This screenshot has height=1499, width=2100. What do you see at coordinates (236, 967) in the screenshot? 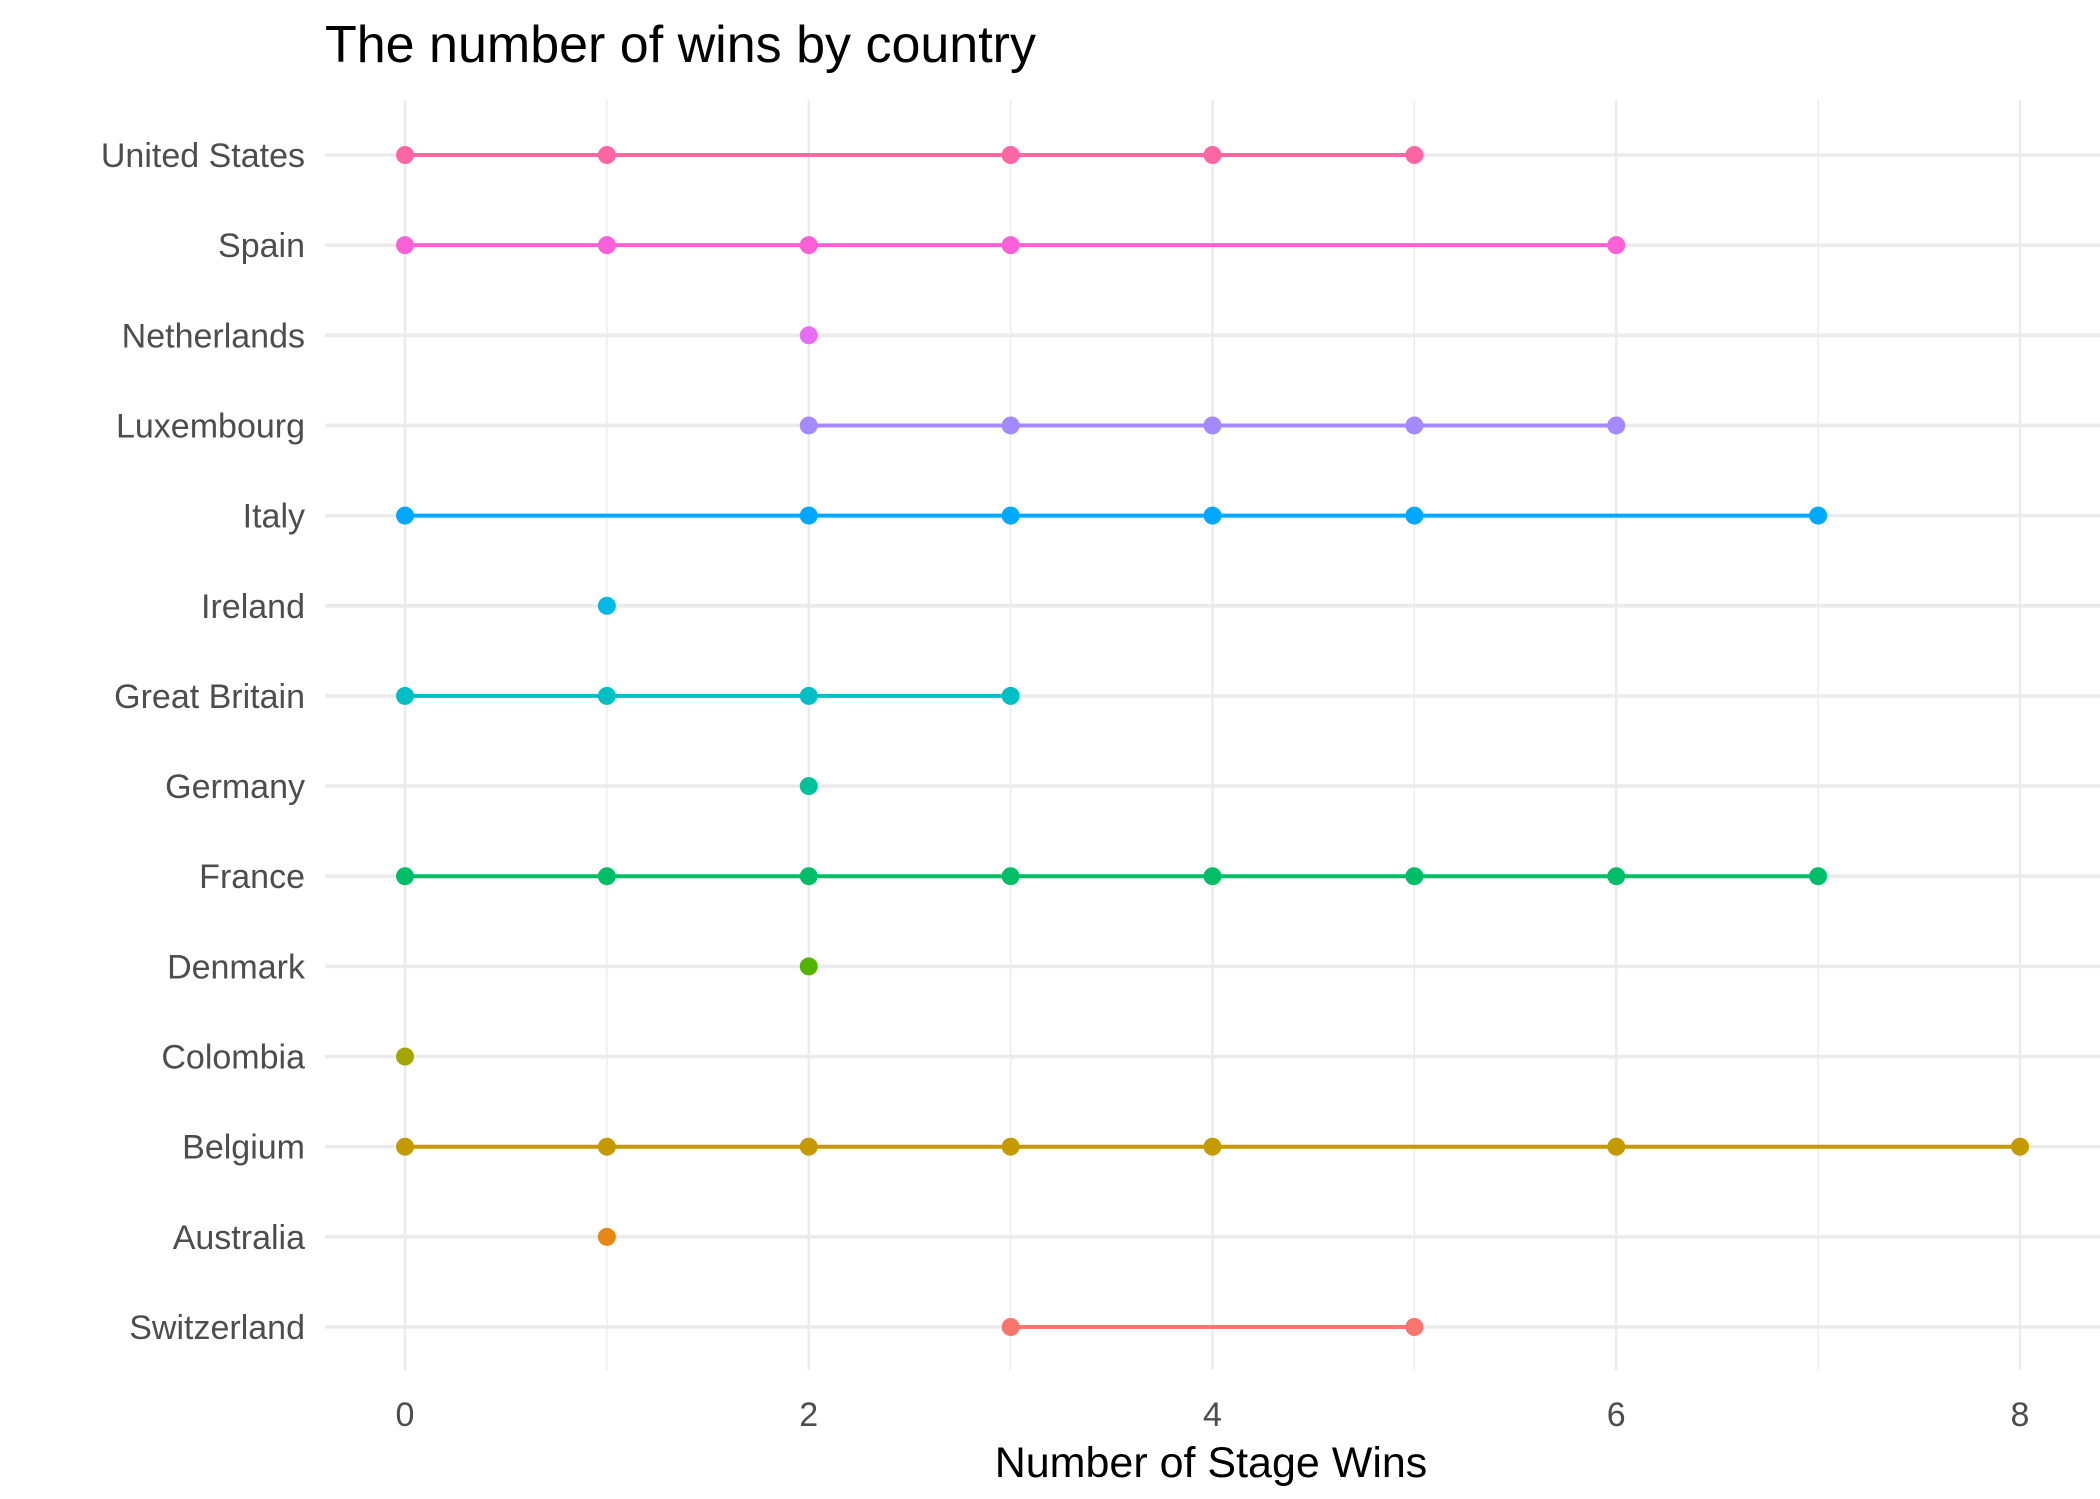
I see `y-tick-label: Denmark` at bounding box center [236, 967].